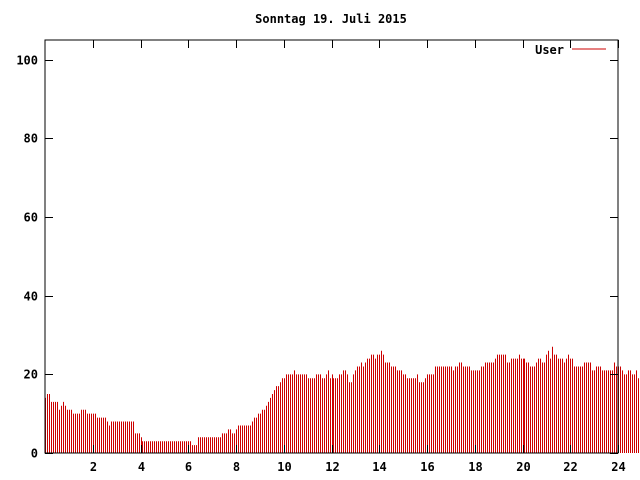  What do you see at coordinates (284, 467) in the screenshot?
I see `x-tick-label: 10` at bounding box center [284, 467].